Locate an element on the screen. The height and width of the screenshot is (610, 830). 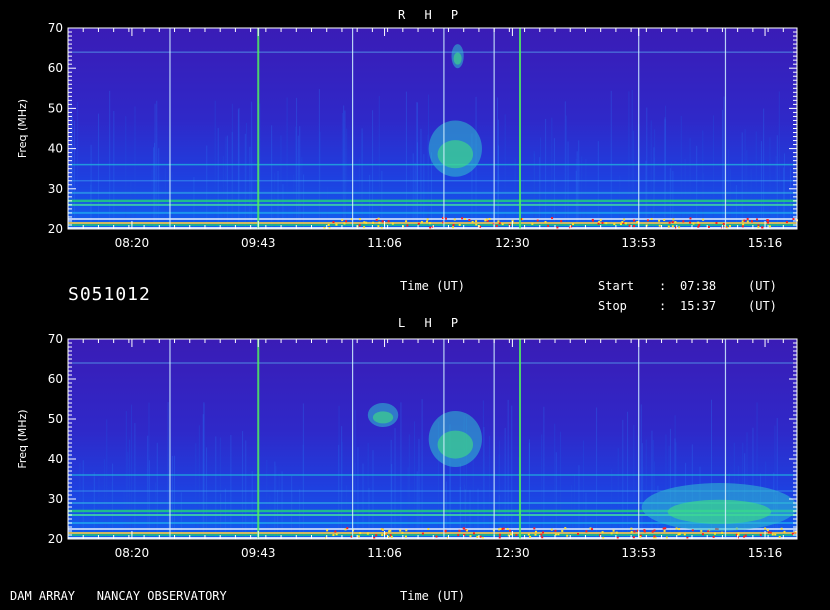
start-sep: : is located at coordinates (663, 286).